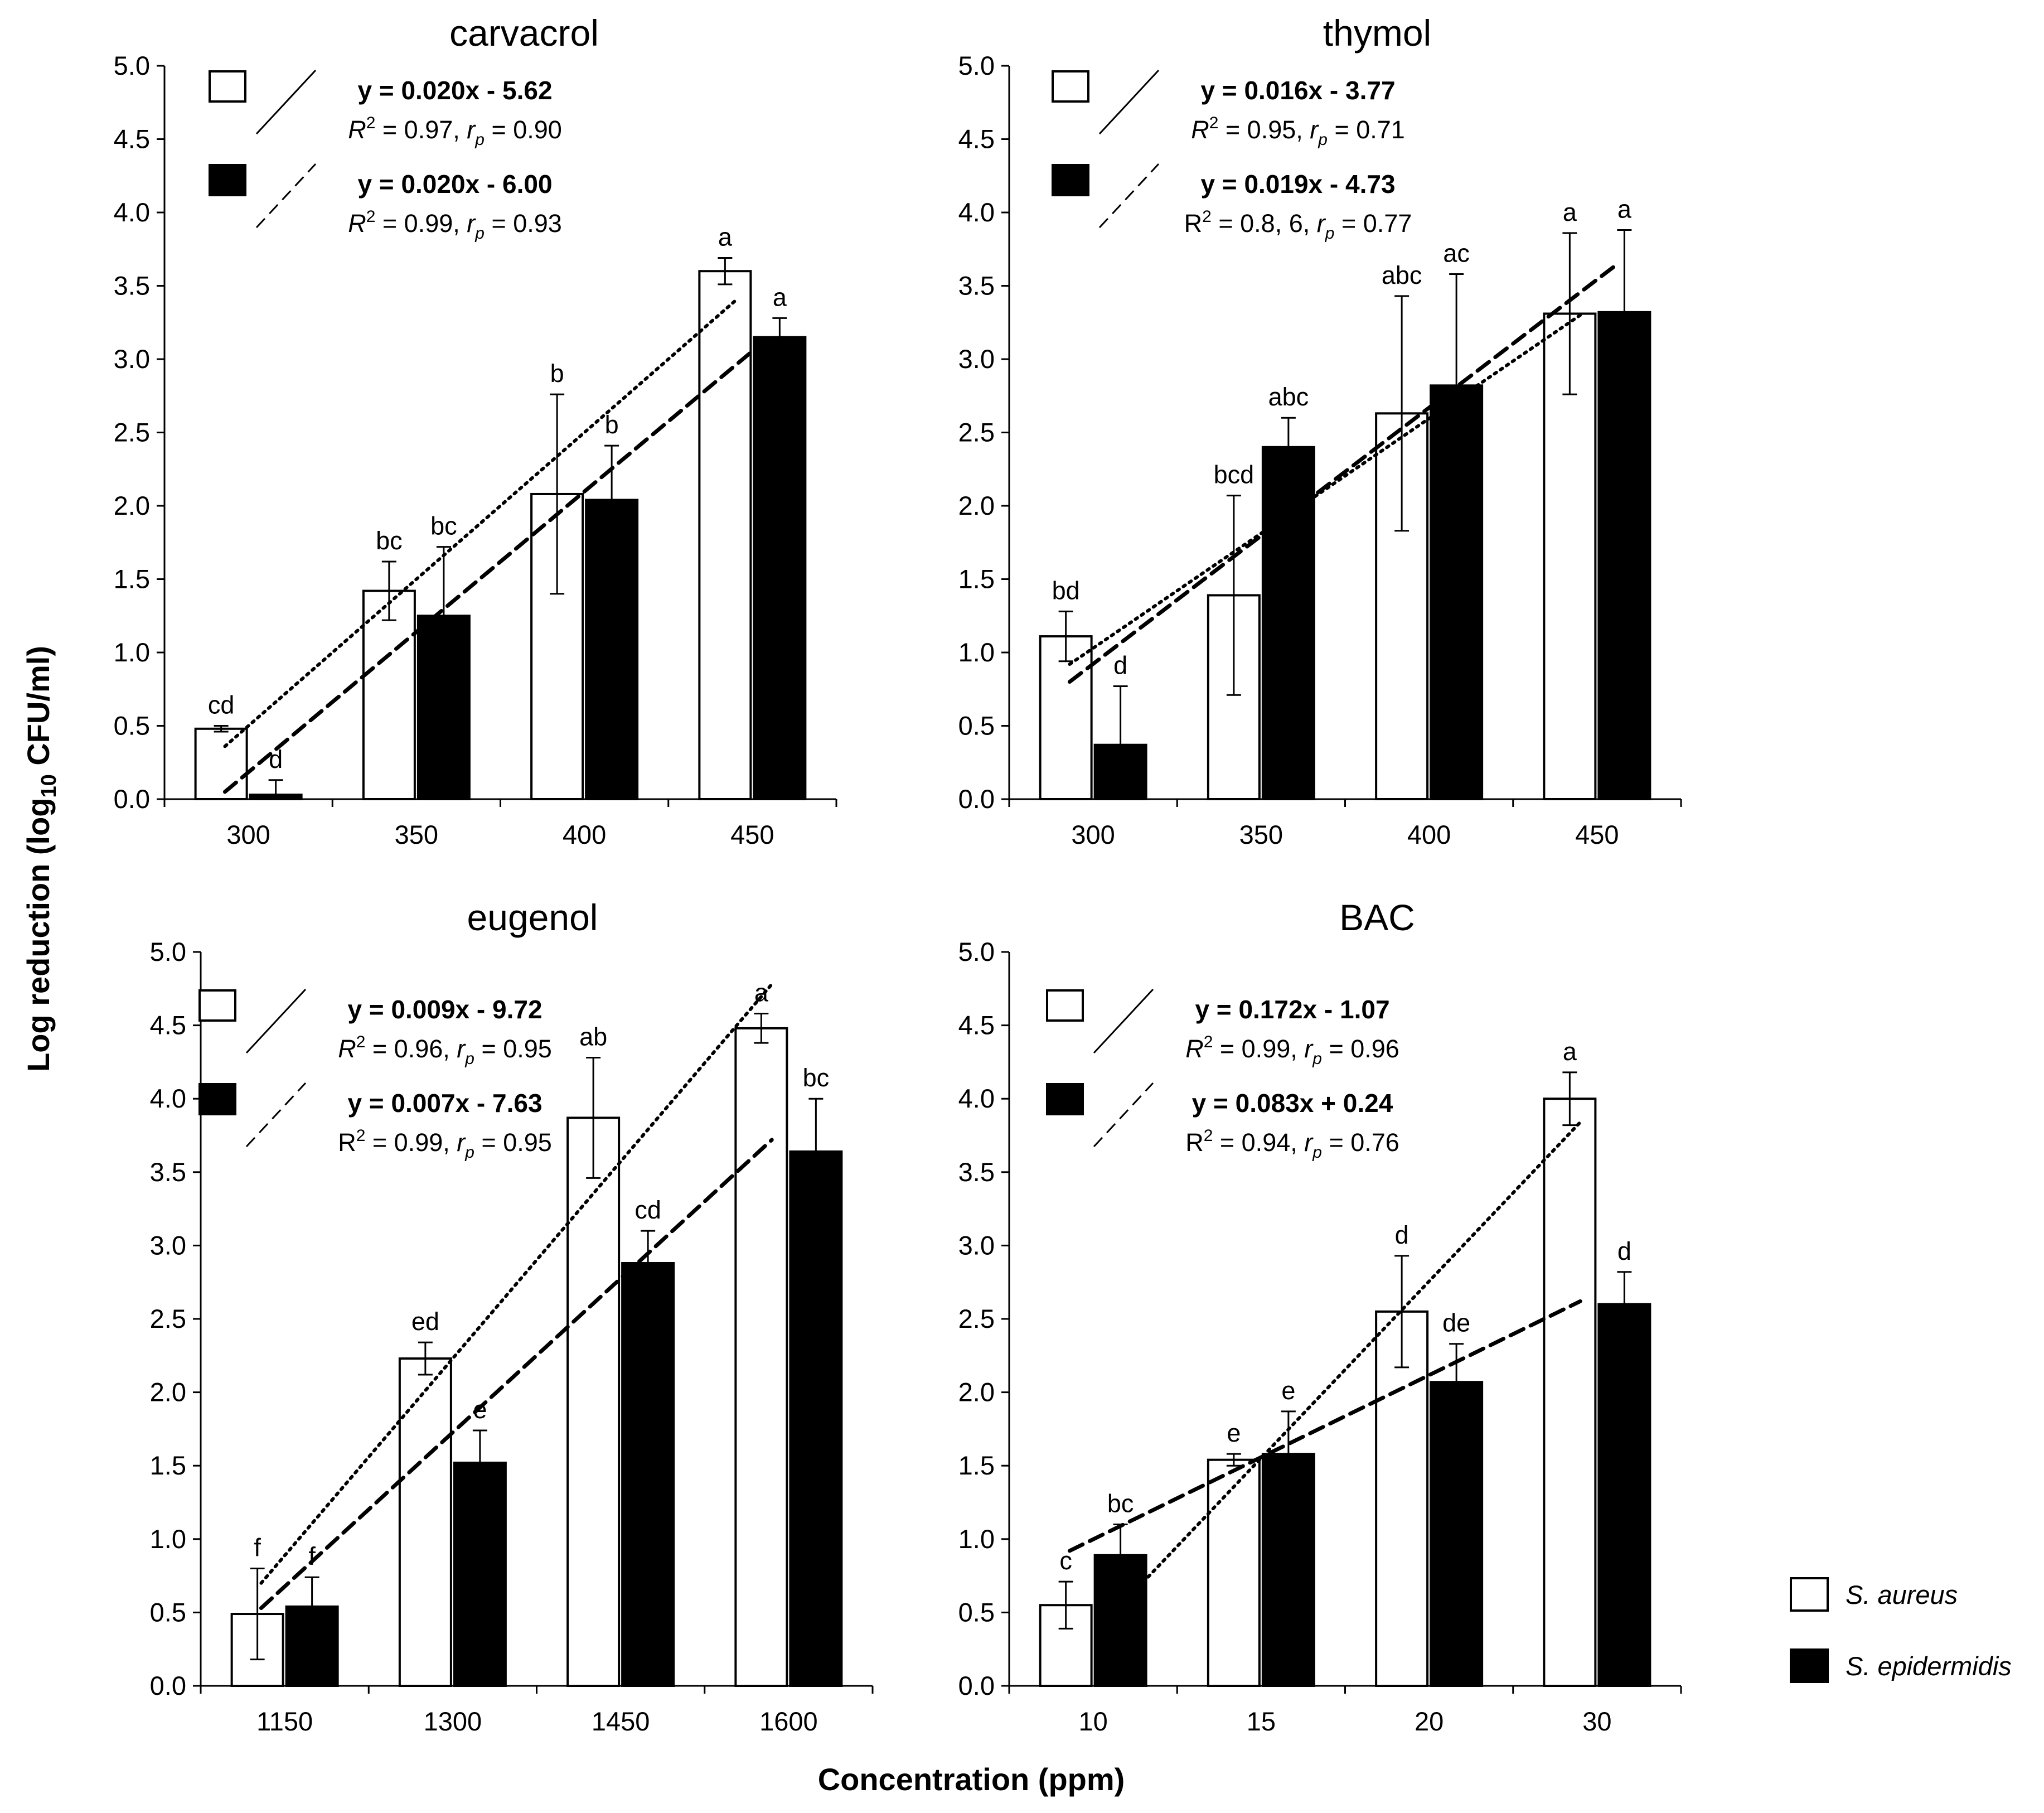 Image resolution: width=2044 pixels, height=1813 pixels. Describe the element at coordinates (621, 1721) in the screenshot. I see `x-tick-label: 1450` at that location.